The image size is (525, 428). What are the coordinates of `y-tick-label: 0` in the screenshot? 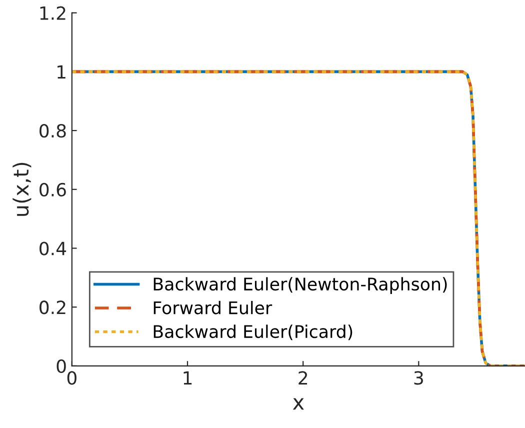 It's located at (61, 366).